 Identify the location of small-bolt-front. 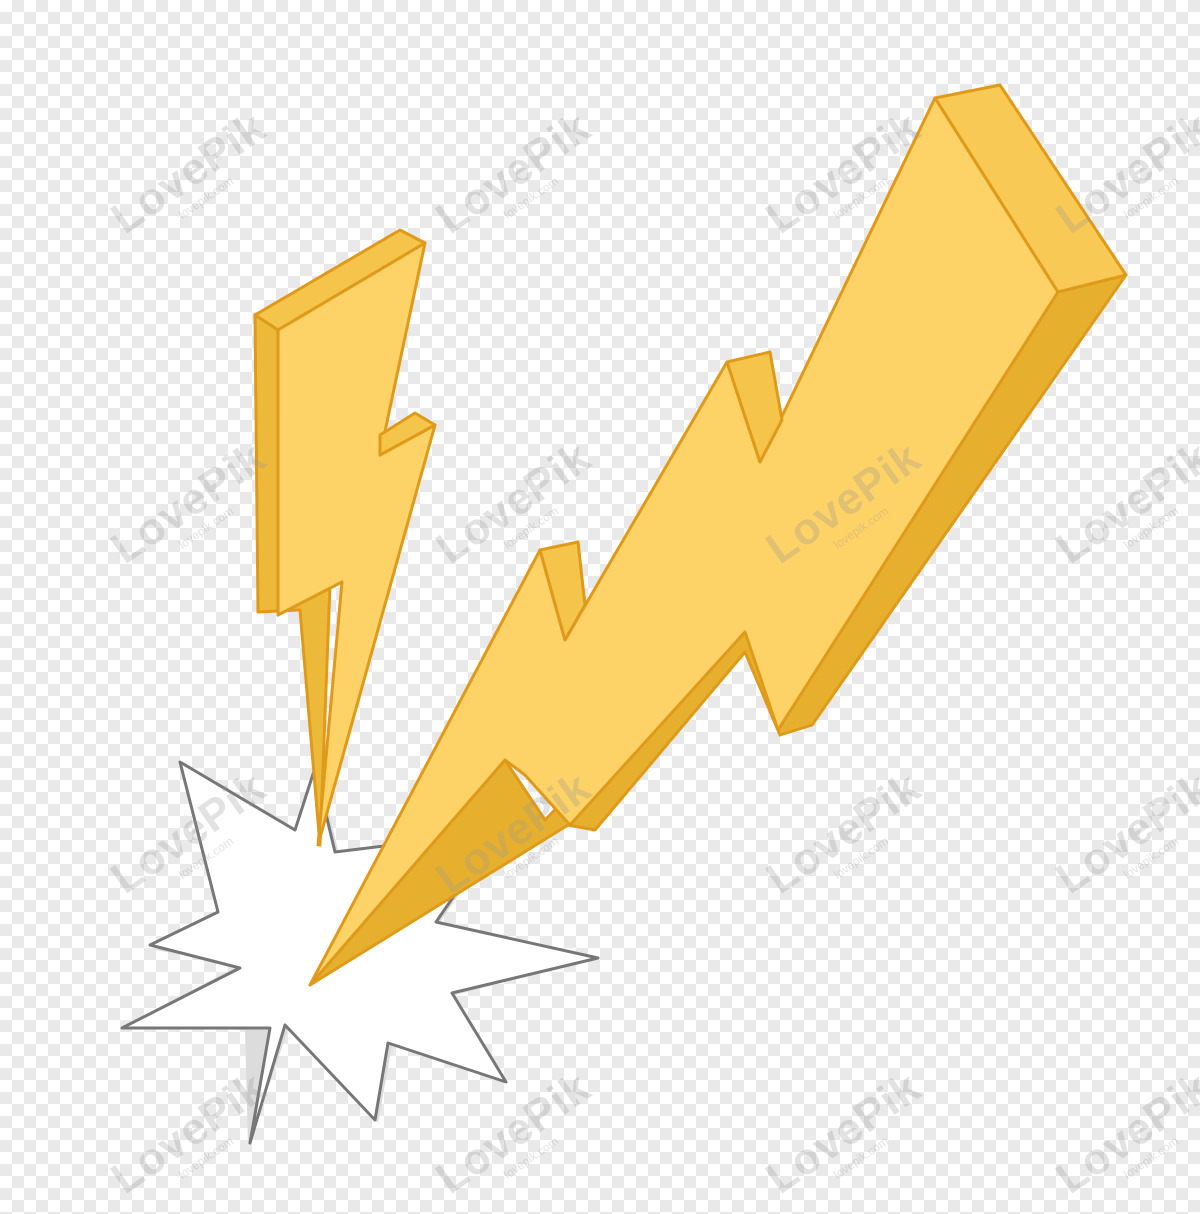
(356, 544).